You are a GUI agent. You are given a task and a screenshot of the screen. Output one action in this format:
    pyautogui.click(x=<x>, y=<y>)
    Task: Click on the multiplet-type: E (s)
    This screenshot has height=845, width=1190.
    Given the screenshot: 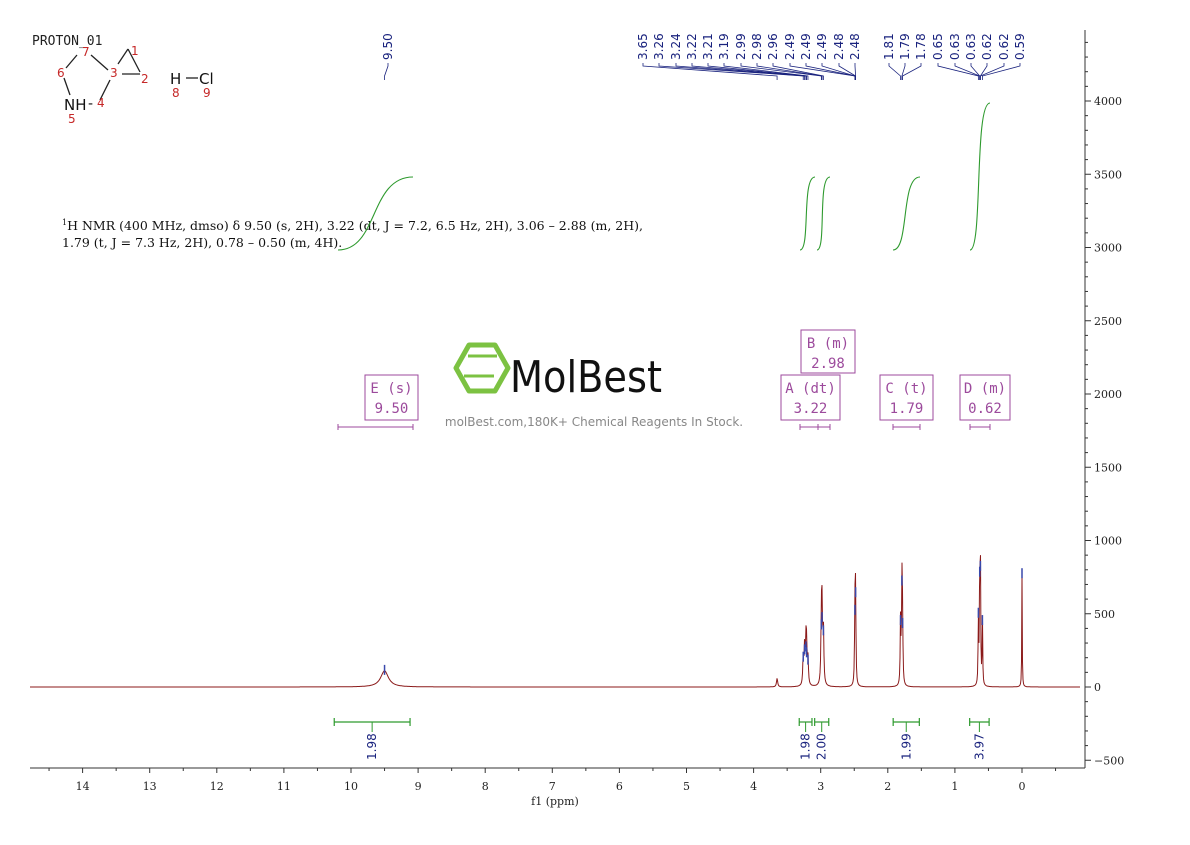 What is the action you would take?
    pyautogui.click(x=391, y=389)
    